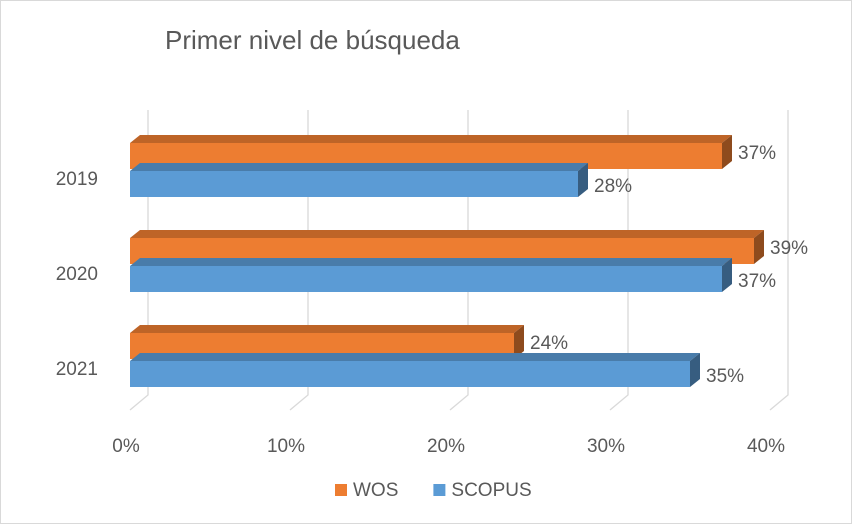 The height and width of the screenshot is (524, 852). Describe the element at coordinates (375, 490) in the screenshot. I see `legend-label: WOS` at that location.